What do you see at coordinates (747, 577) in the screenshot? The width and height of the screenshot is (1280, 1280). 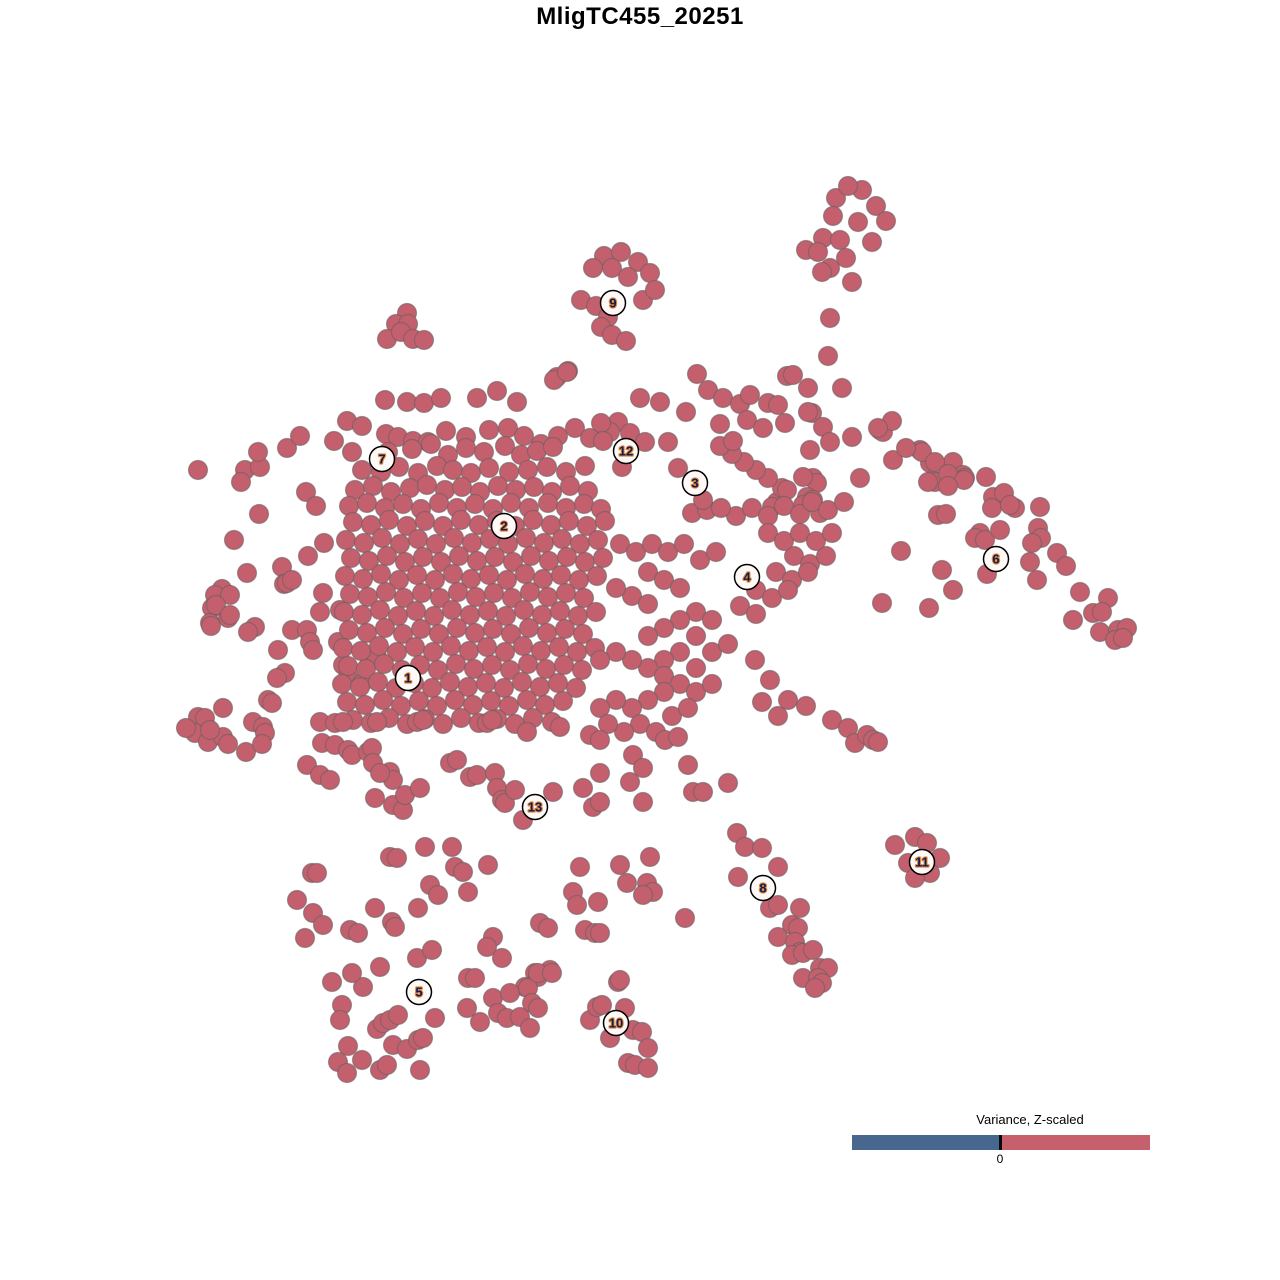 I see `cluster-label-text: 4` at bounding box center [747, 577].